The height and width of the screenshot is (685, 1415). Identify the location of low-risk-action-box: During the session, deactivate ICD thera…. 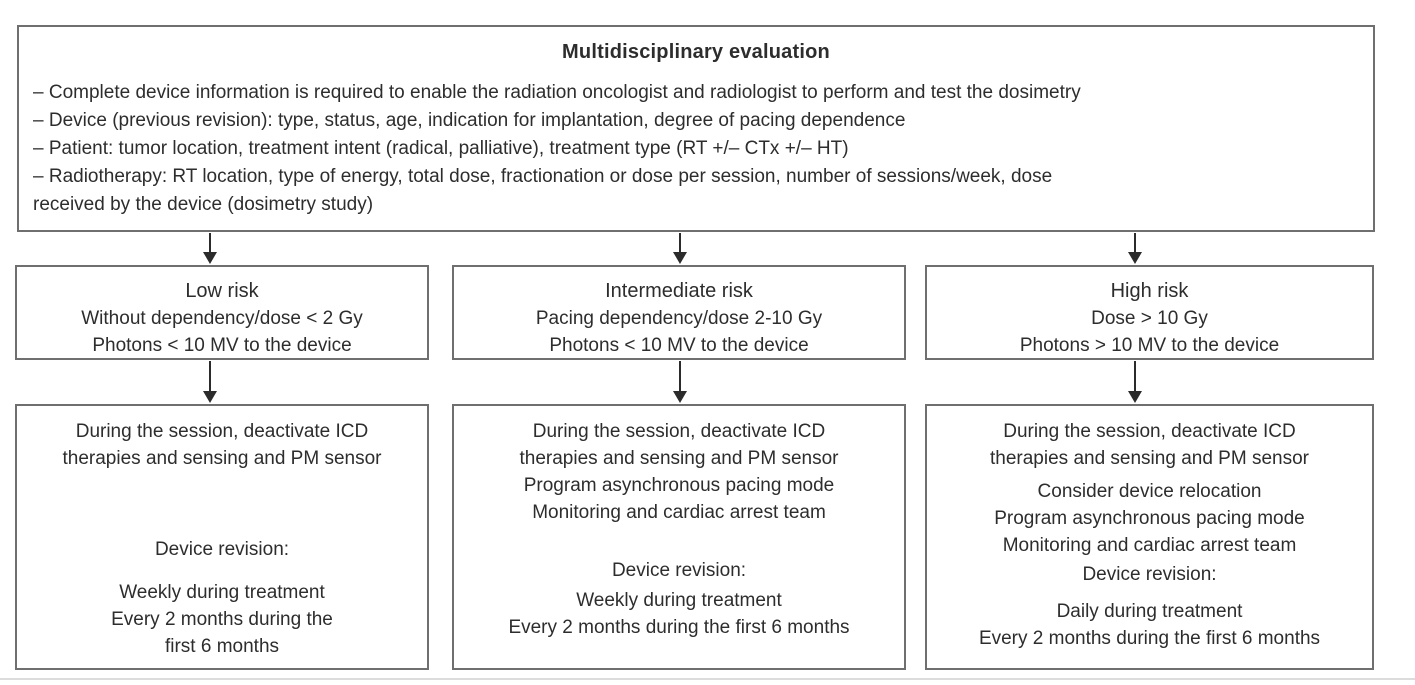
(222, 537).